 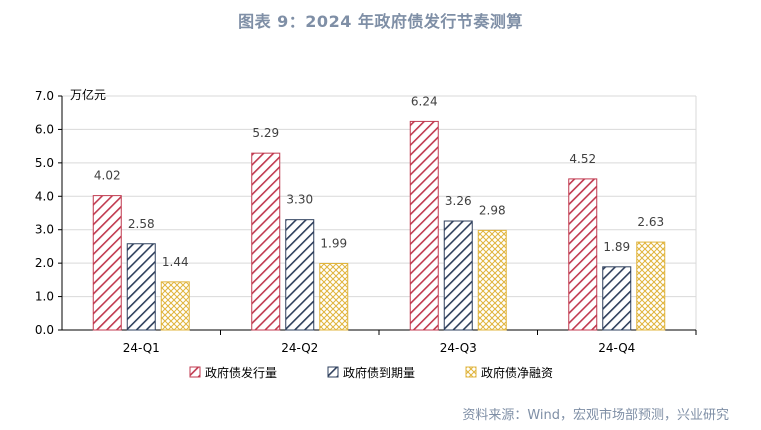 What do you see at coordinates (380, 21) in the screenshot?
I see `chart-title: 图表 9：2024 年政府债发行节奏测算` at bounding box center [380, 21].